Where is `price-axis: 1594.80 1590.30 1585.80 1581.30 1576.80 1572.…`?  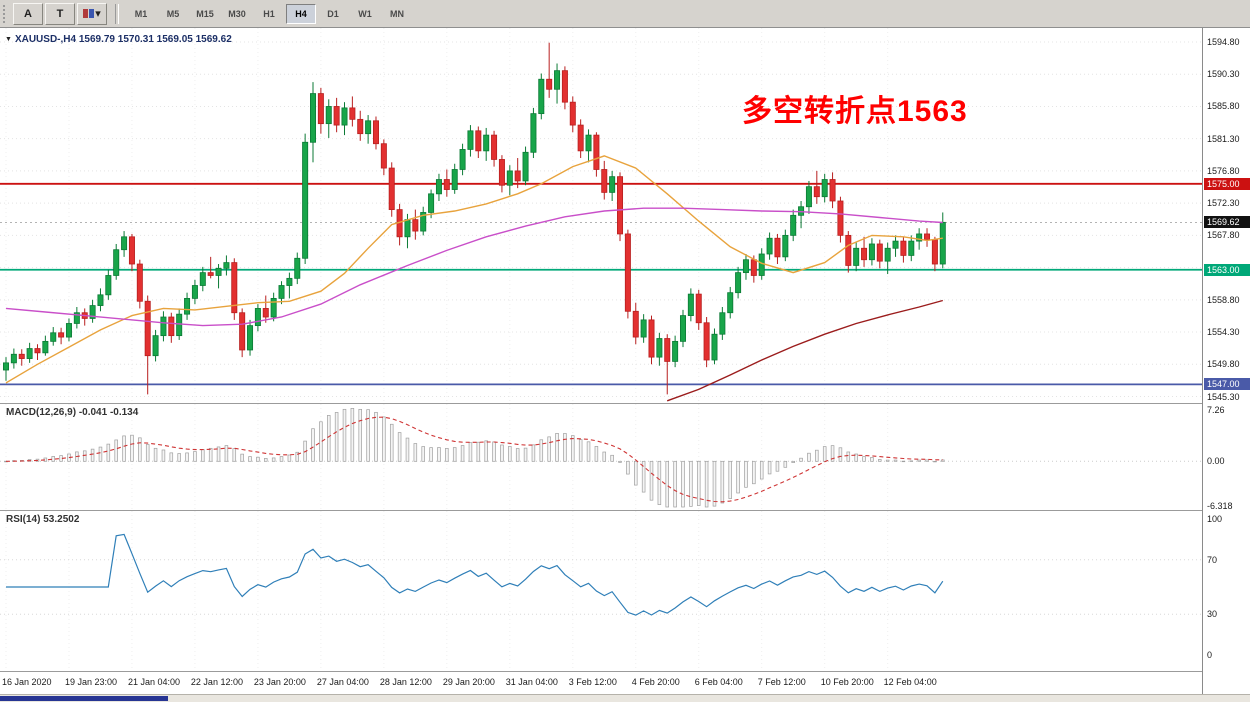
price-axis: 1594.80 1590.30 1585.80 1581.30 1576.80 1572.… is located at coordinates (1226, 365).